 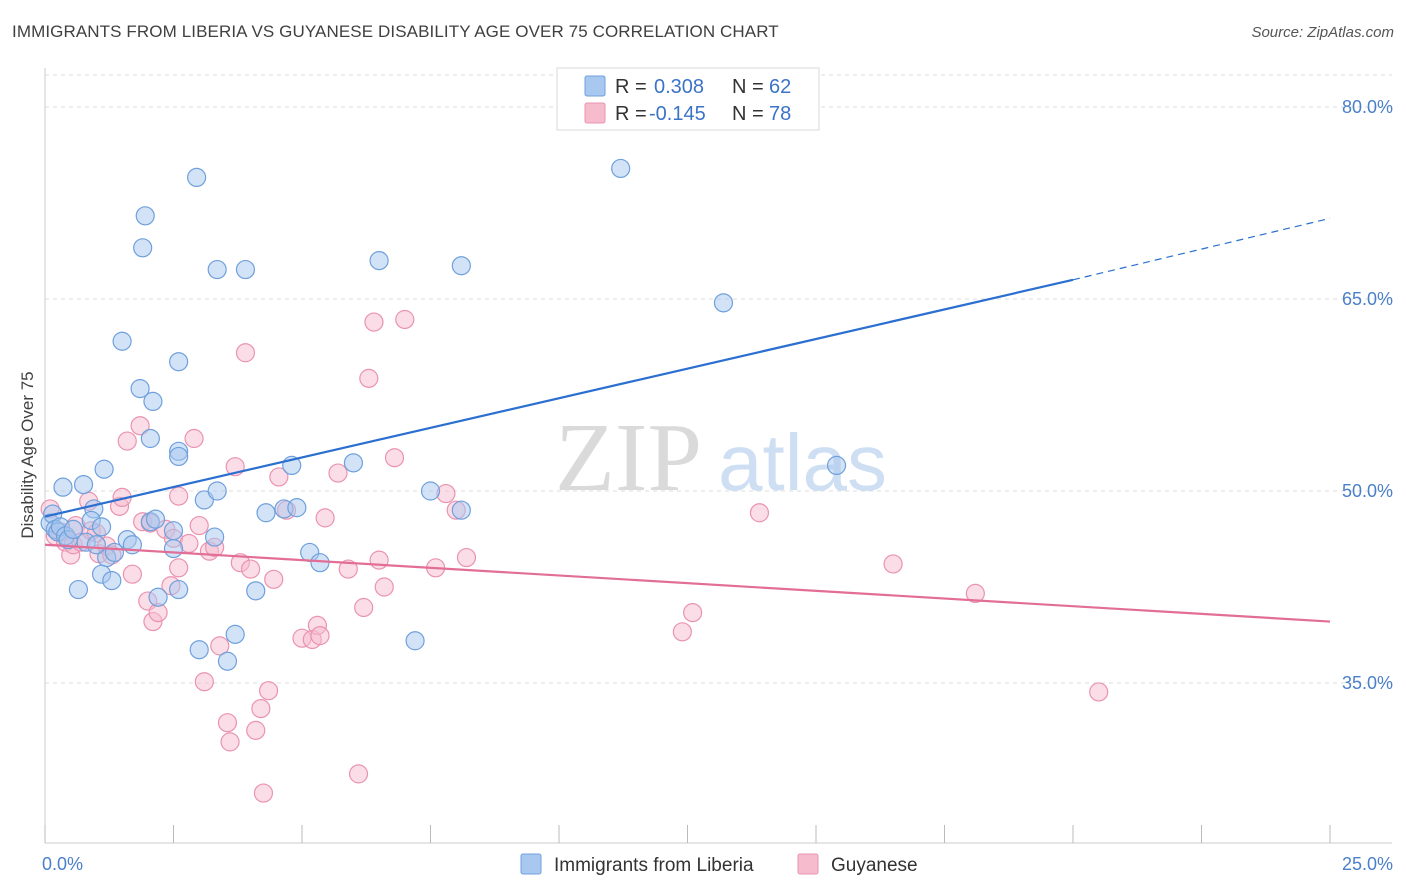 I want to click on legend-box: R = 0.308 N = 62 R = -0.145 N = 78, so click(x=688, y=99).